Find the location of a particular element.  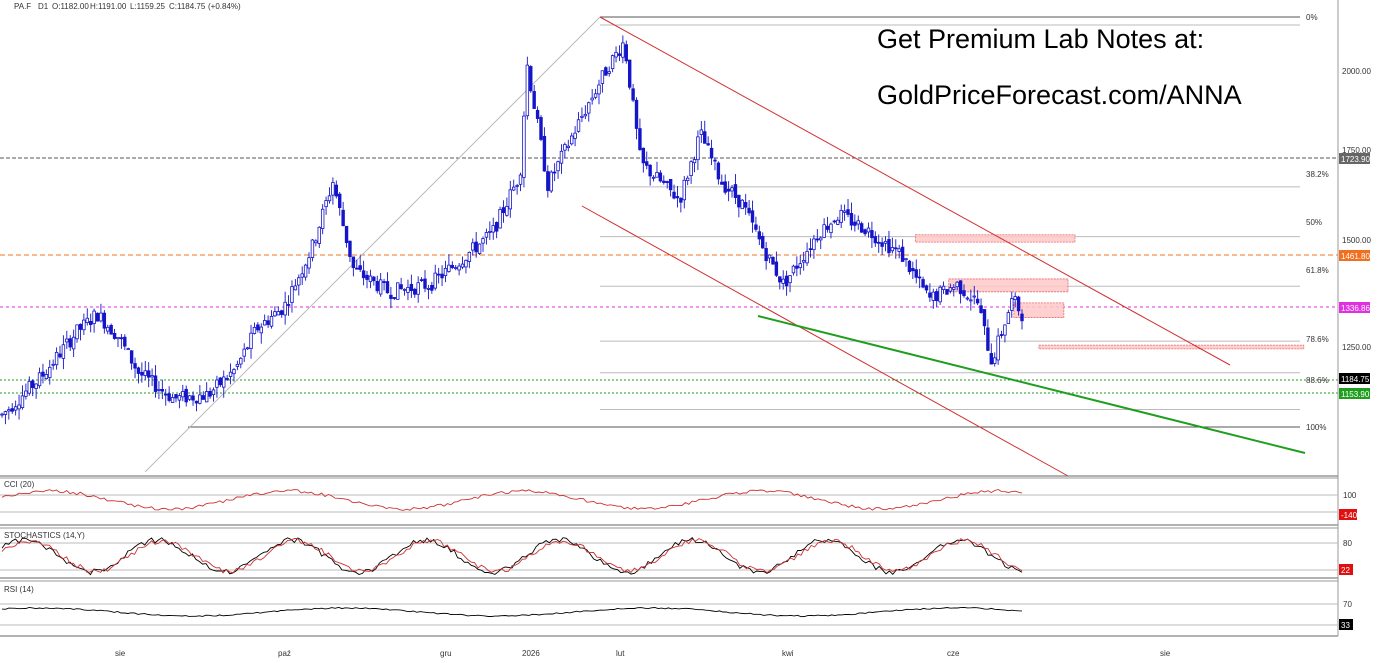

tag-1336-text: 1336.86 is located at coordinates (1355, 308).